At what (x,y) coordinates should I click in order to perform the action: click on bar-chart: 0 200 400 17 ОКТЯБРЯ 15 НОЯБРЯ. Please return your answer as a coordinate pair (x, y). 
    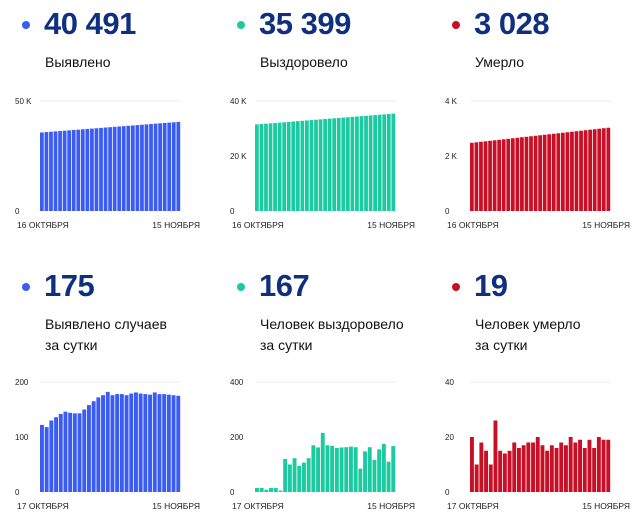
    Looking at the image, I should click on (322, 444).